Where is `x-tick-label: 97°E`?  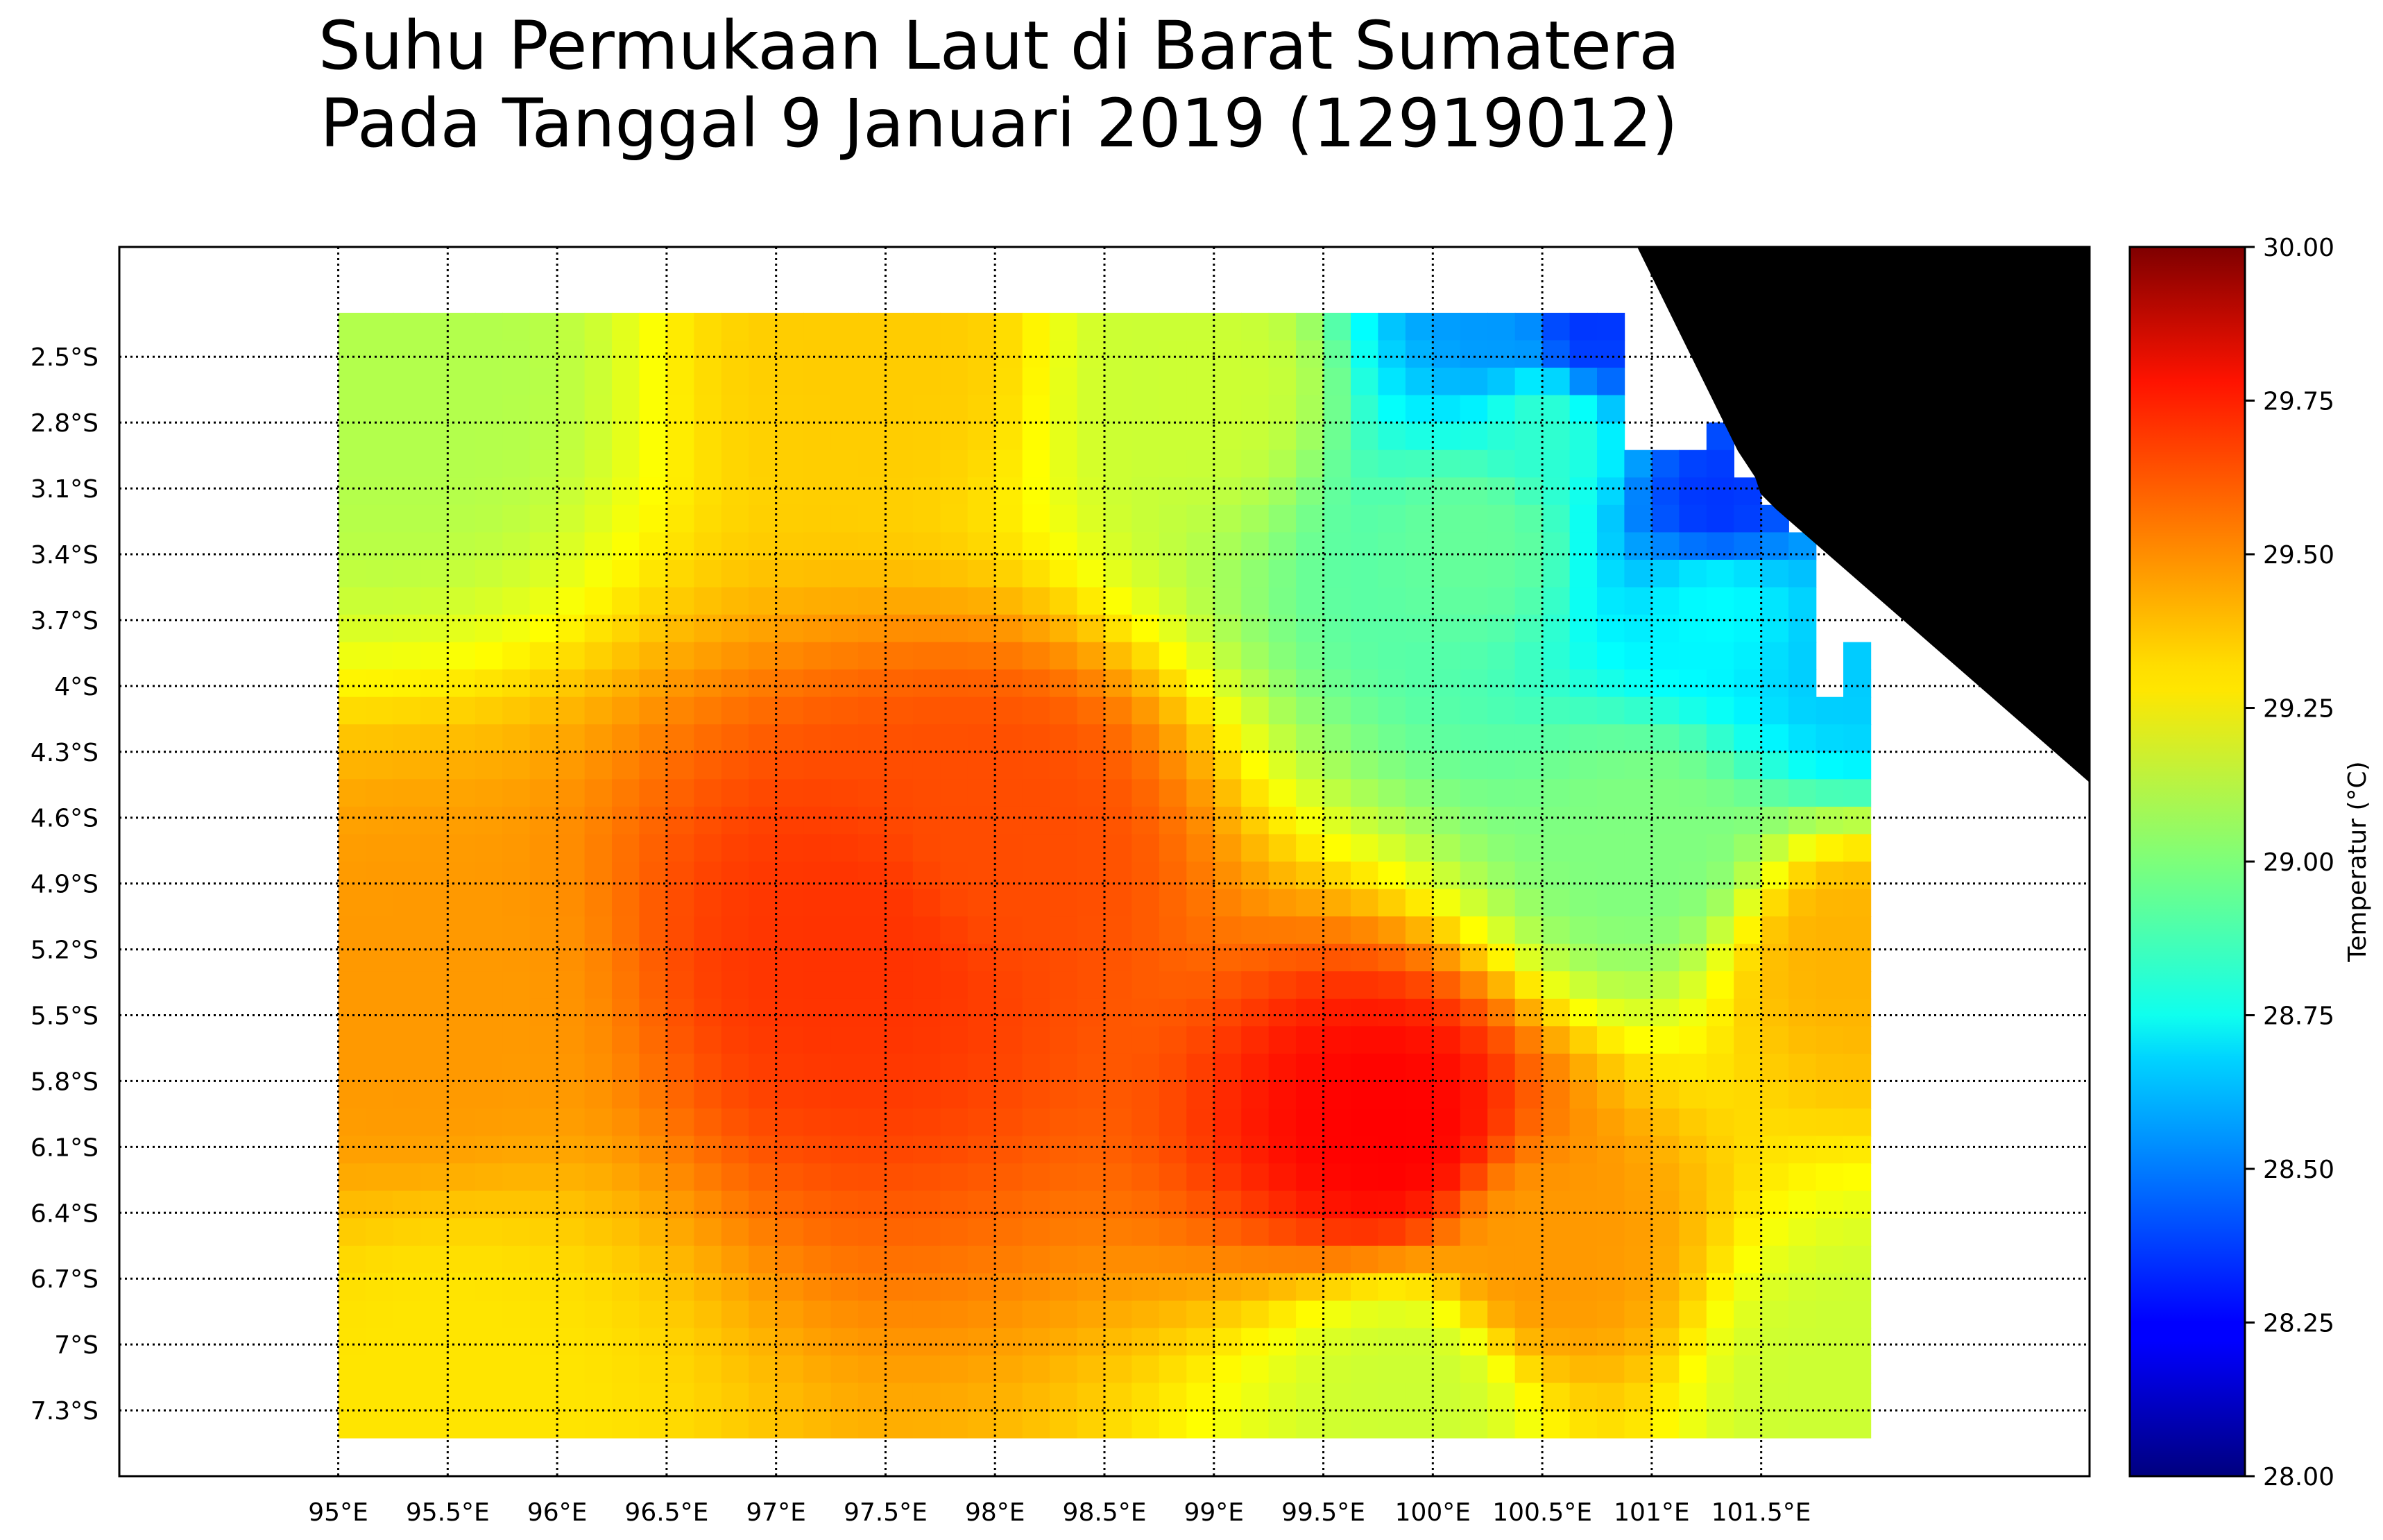 x-tick-label: 97°E is located at coordinates (776, 1512).